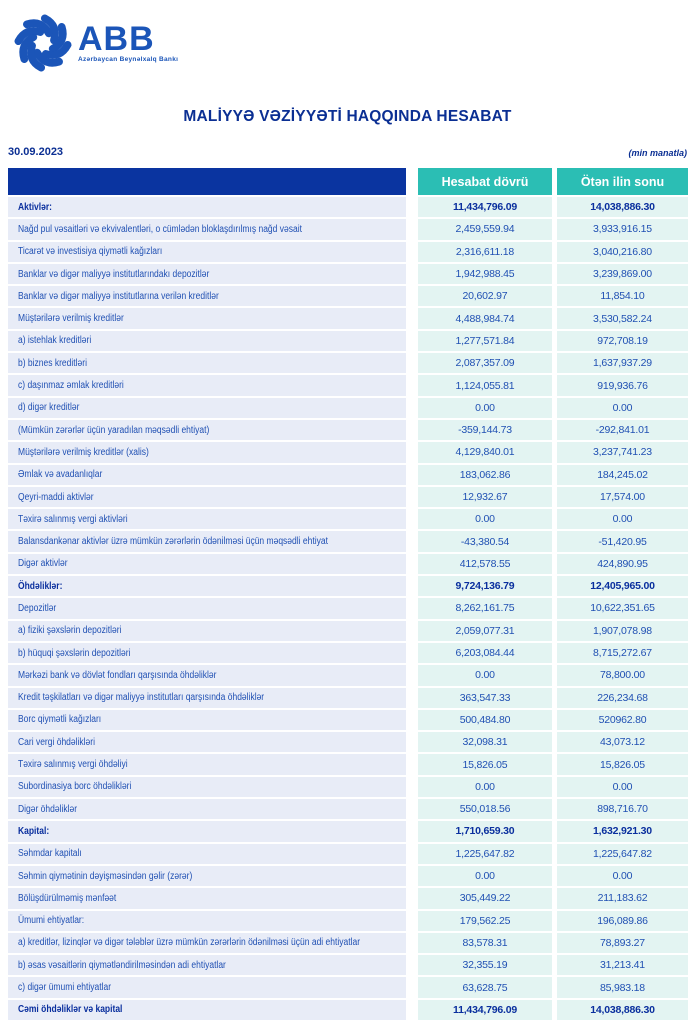 Image resolution: width=695 pixels, height=1023 pixels. I want to click on row-label: Müştərilərə verilmiş kreditlər, so click(207, 319).